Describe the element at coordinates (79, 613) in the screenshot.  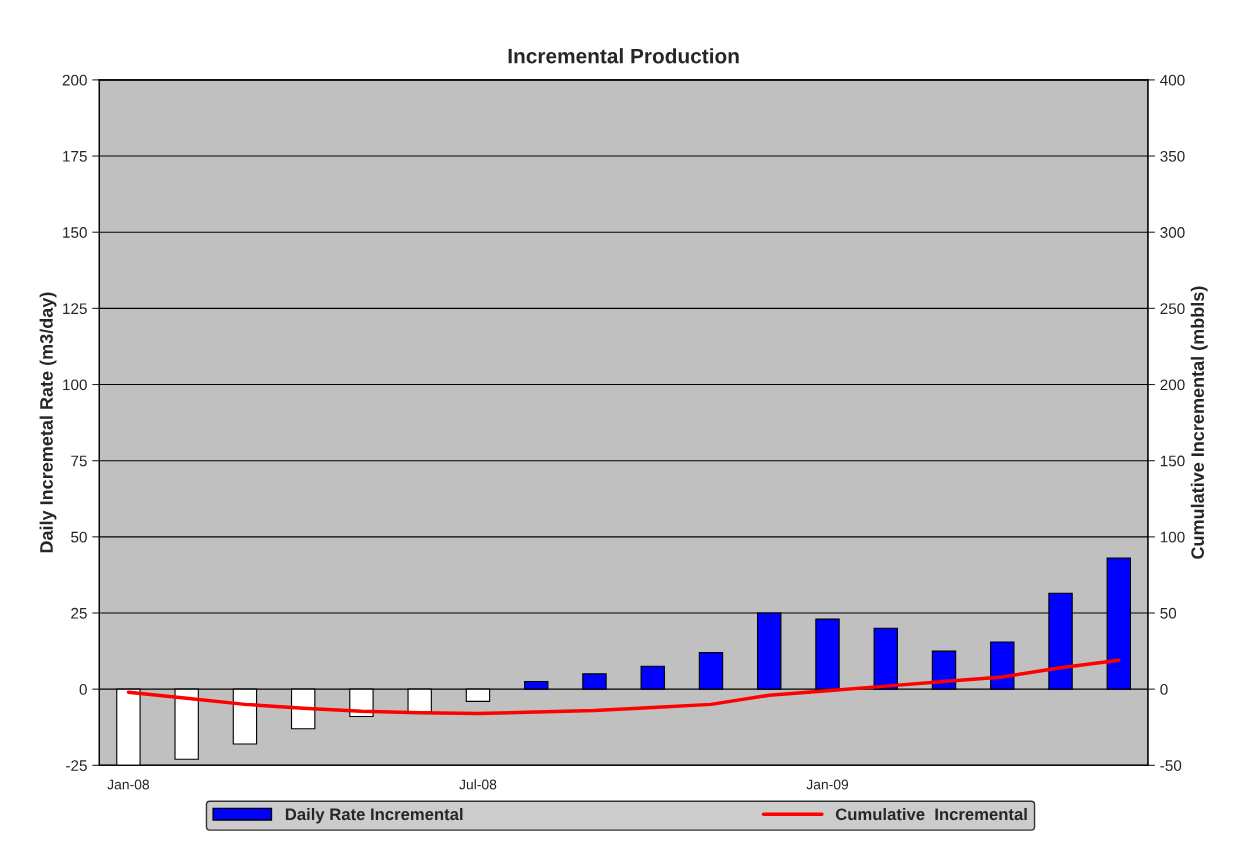
I see `y-tick-label: 25` at that location.